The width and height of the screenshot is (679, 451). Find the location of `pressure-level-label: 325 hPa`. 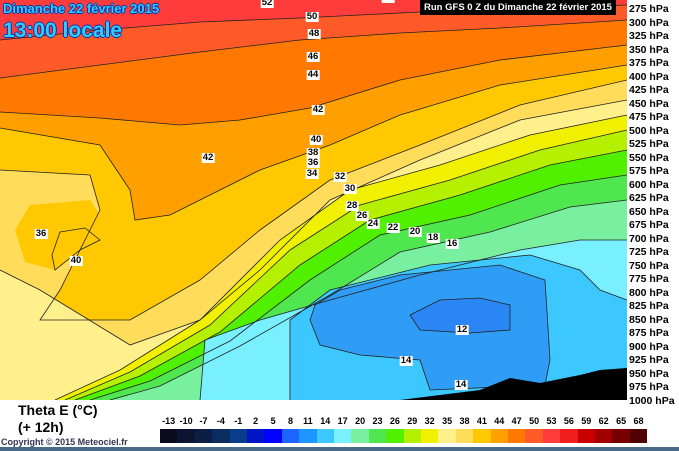

pressure-level-label: 325 hPa is located at coordinates (649, 36).